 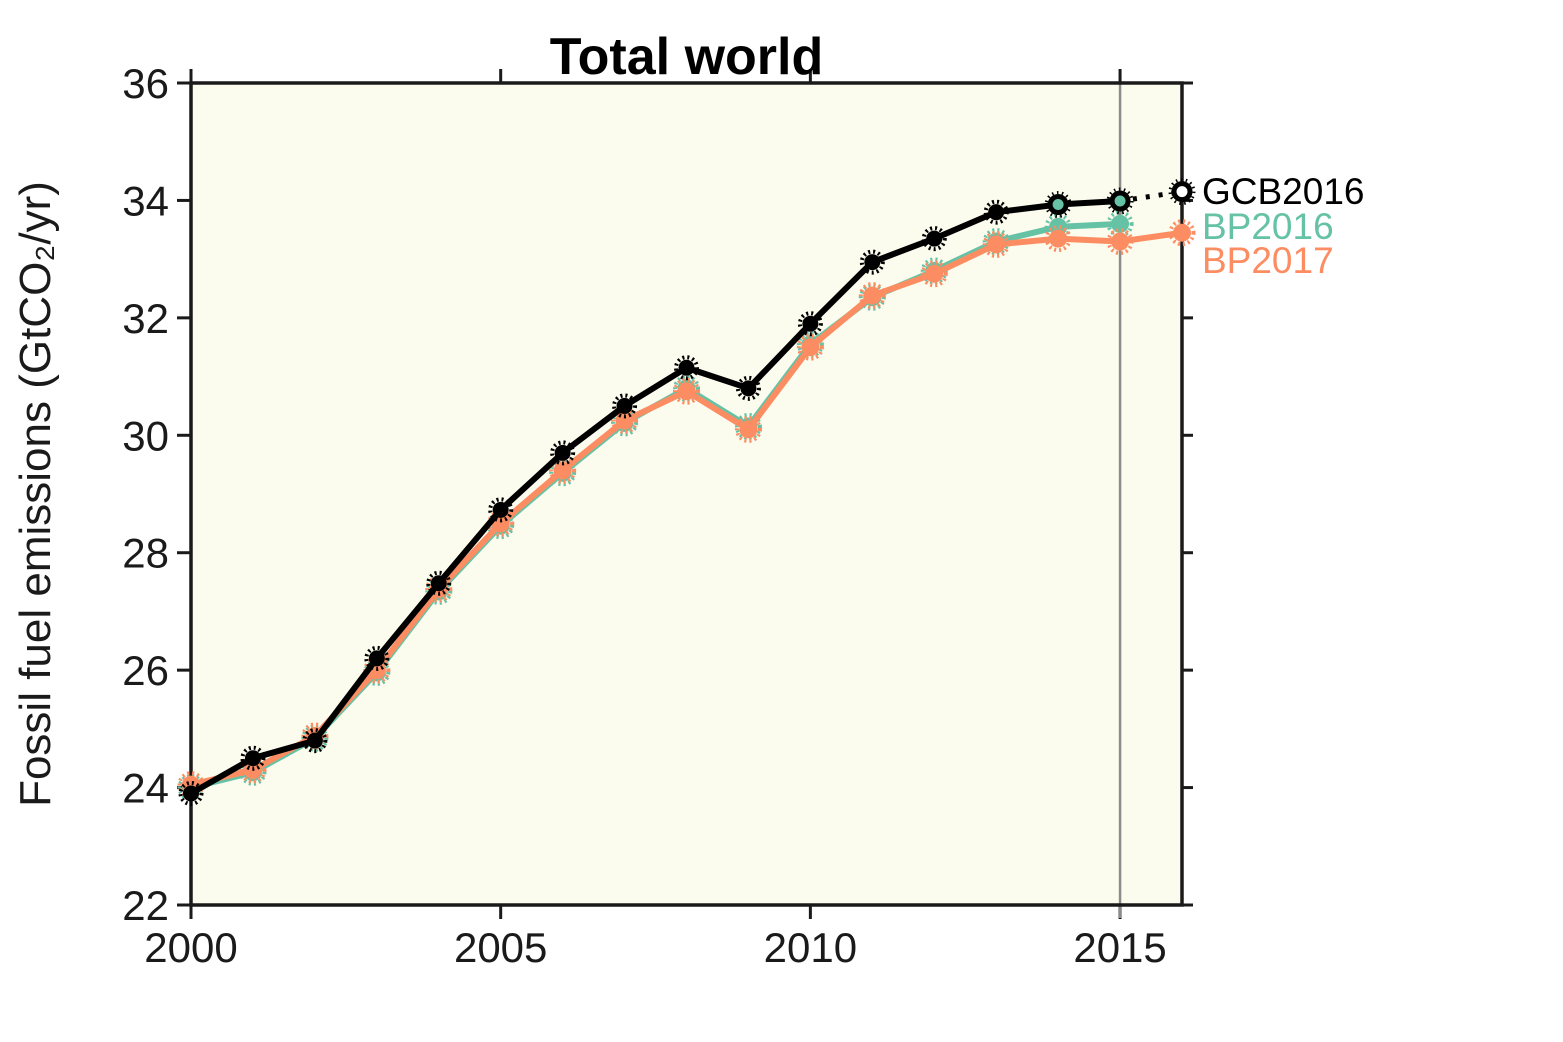 I want to click on legend-label-gcb2016: GCB2016, so click(x=1283, y=191).